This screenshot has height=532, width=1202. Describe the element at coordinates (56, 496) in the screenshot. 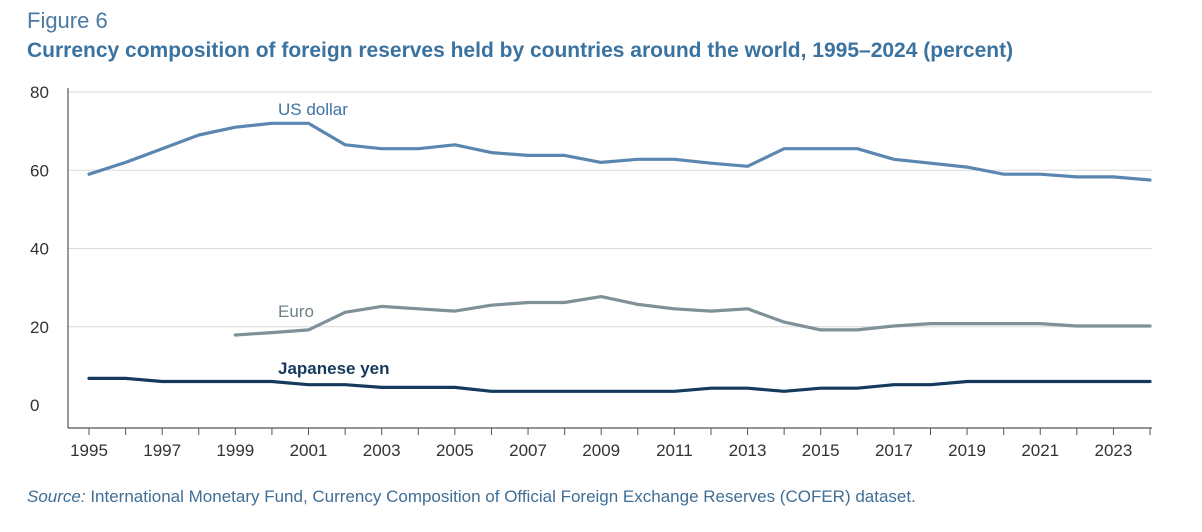

I see `source-label: Source:` at that location.